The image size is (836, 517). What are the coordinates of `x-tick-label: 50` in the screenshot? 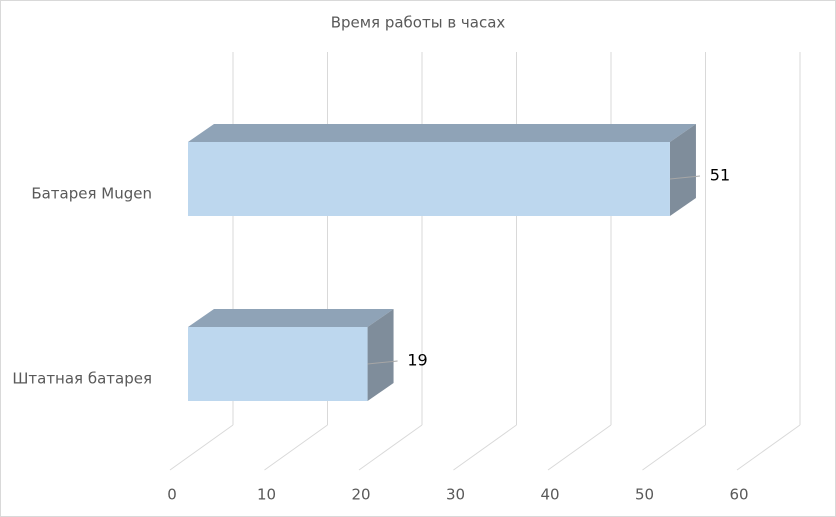 It's located at (644, 495).